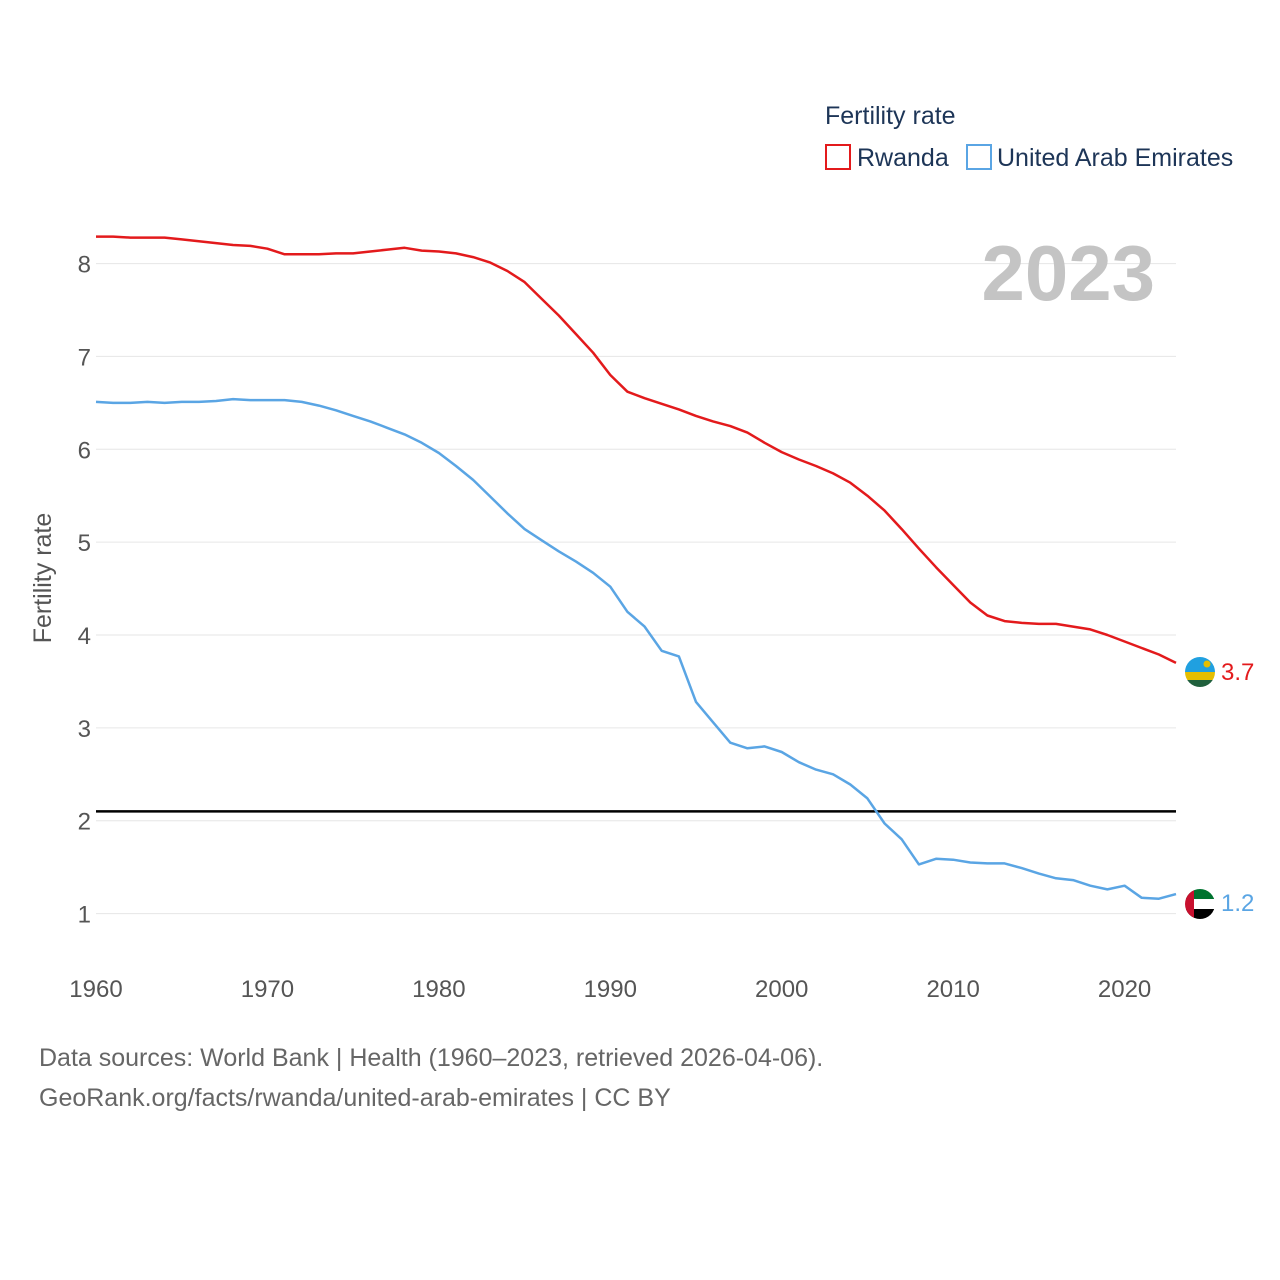 This screenshot has height=1280, width=1280. I want to click on rwanda-flag-icon, so click(1200, 672).